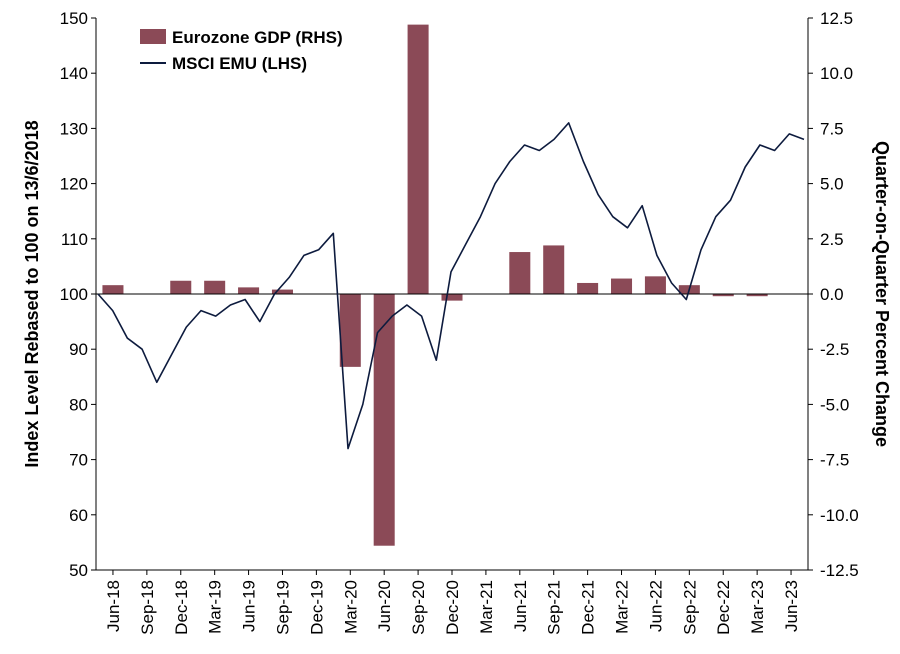 This screenshot has width=900, height=654. Describe the element at coordinates (316, 607) in the screenshot. I see `x-tick-label: Dec-19` at that location.